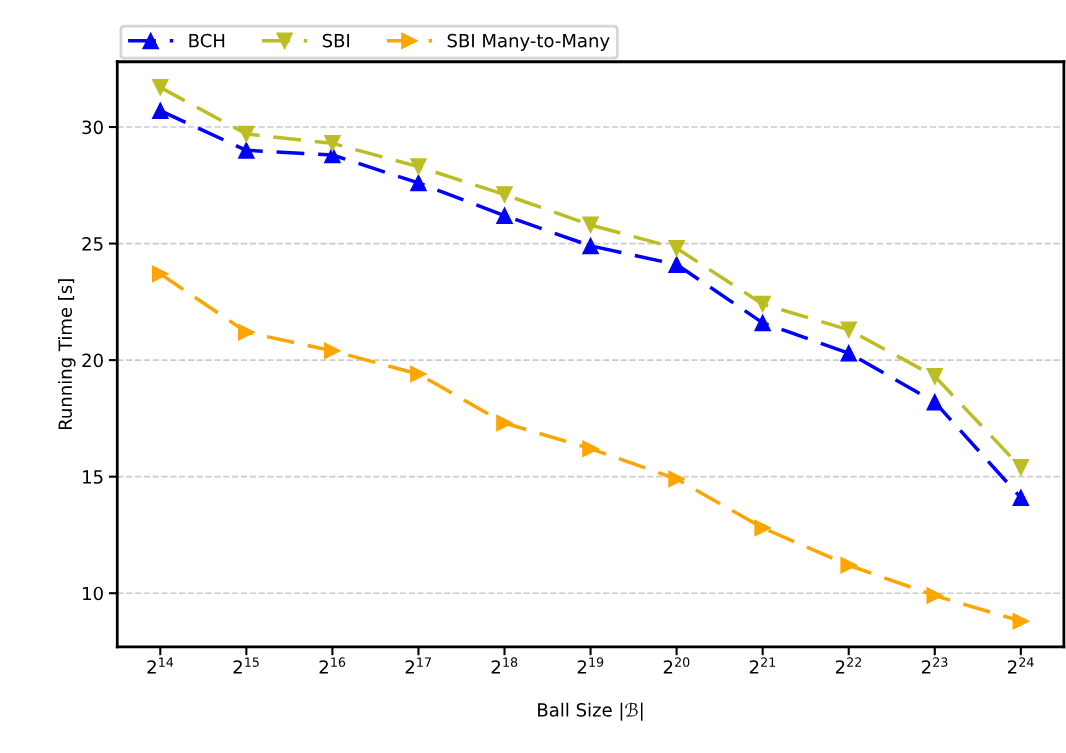  I want to click on x-tick-label: 2$^{24}$, so click(1020, 665).